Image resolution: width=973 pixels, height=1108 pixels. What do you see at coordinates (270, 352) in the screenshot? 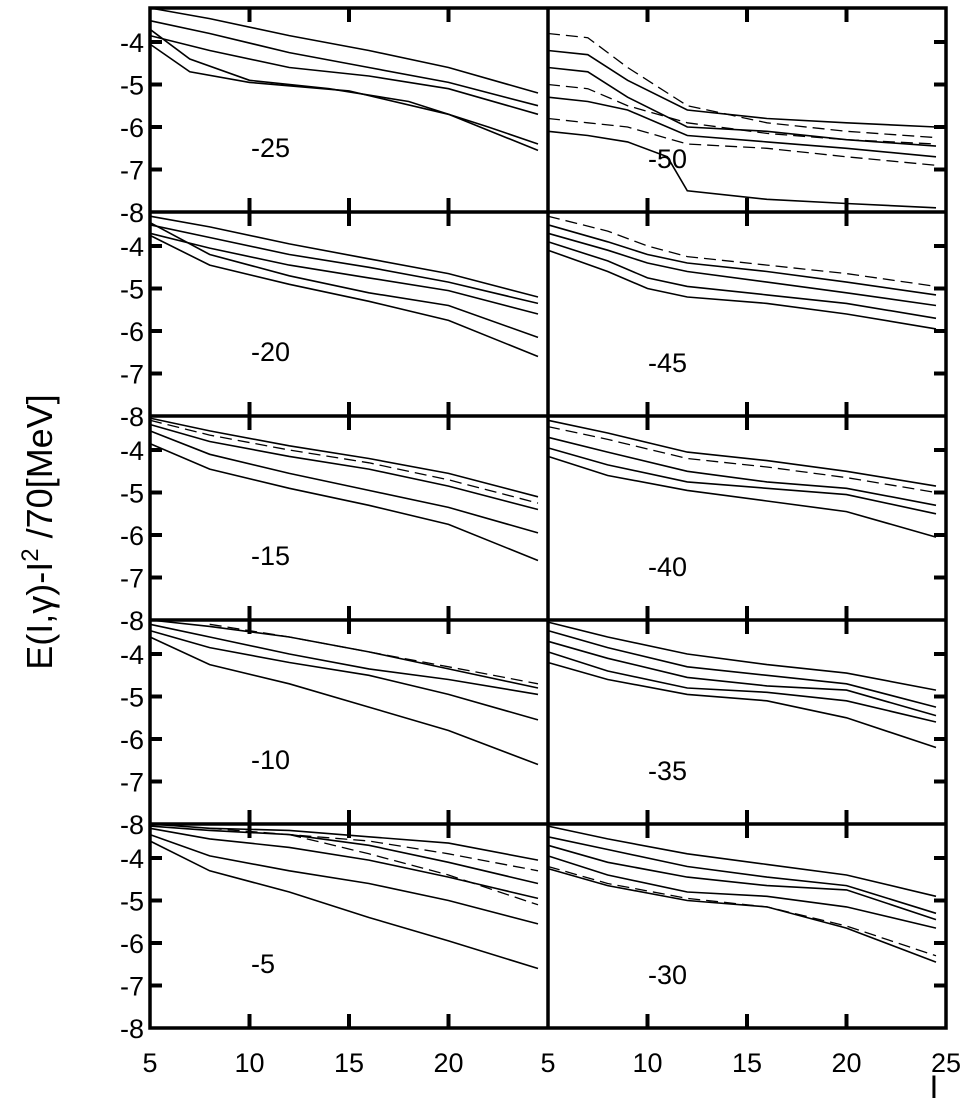
I see `panel-label: -20` at bounding box center [270, 352].